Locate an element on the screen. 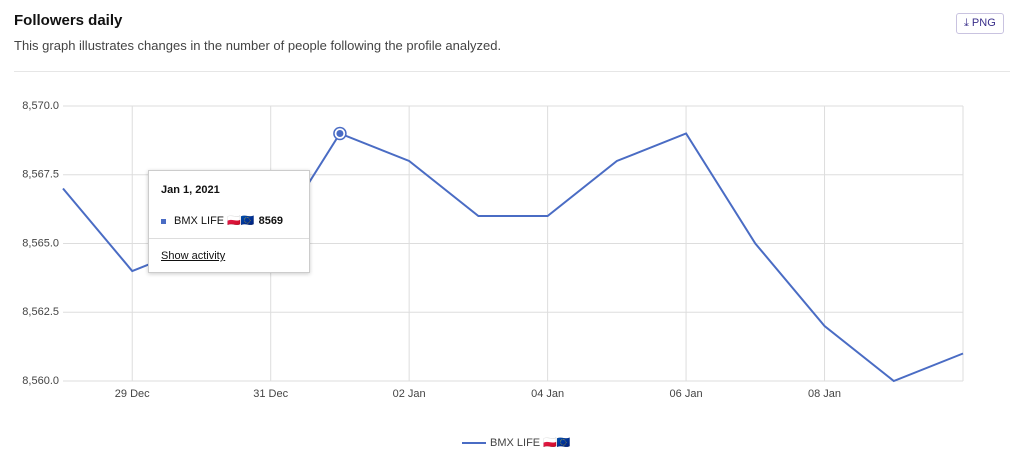 This screenshot has width=1024, height=460. png-label: PNG is located at coordinates (983, 23).